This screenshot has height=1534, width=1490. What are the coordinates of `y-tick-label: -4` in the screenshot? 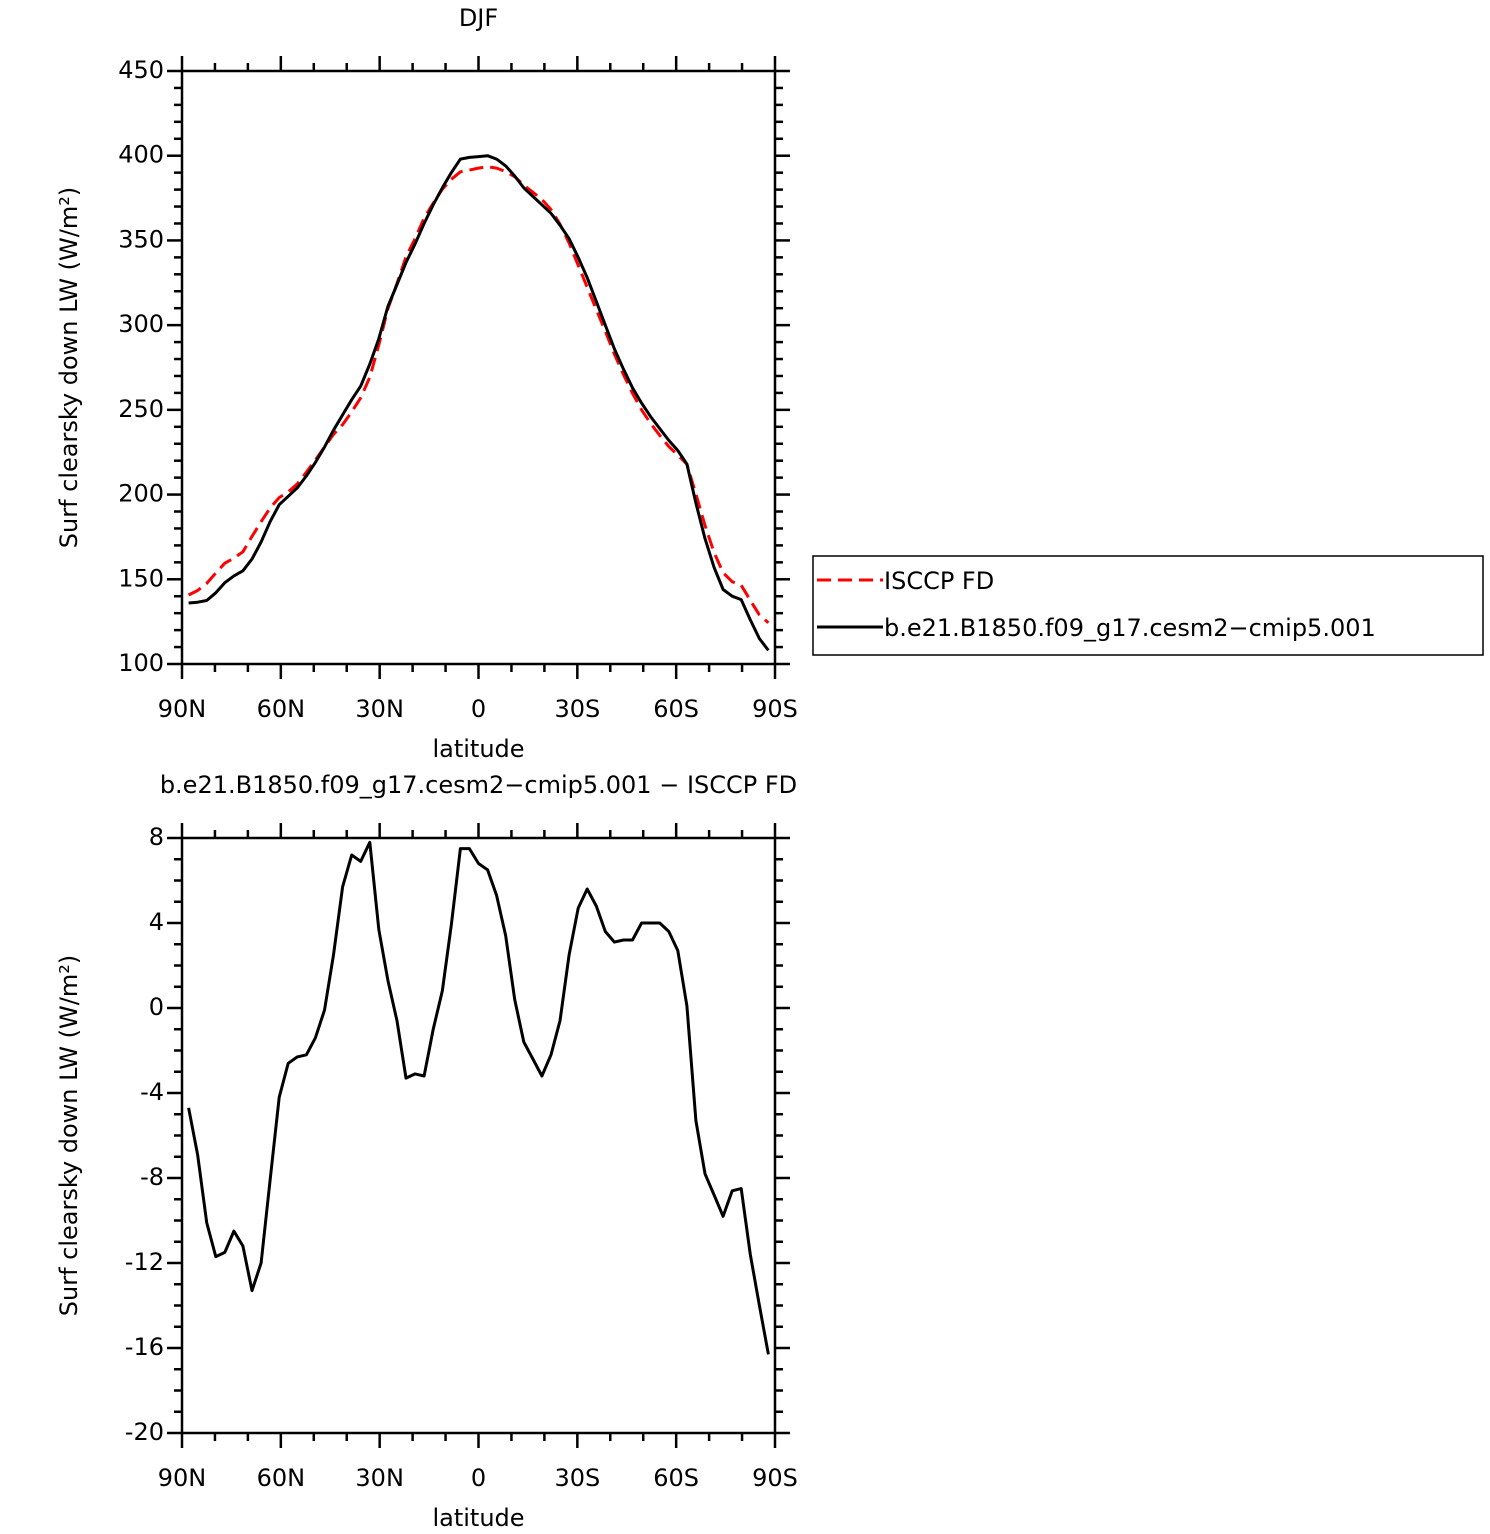 It's located at (152, 1092).